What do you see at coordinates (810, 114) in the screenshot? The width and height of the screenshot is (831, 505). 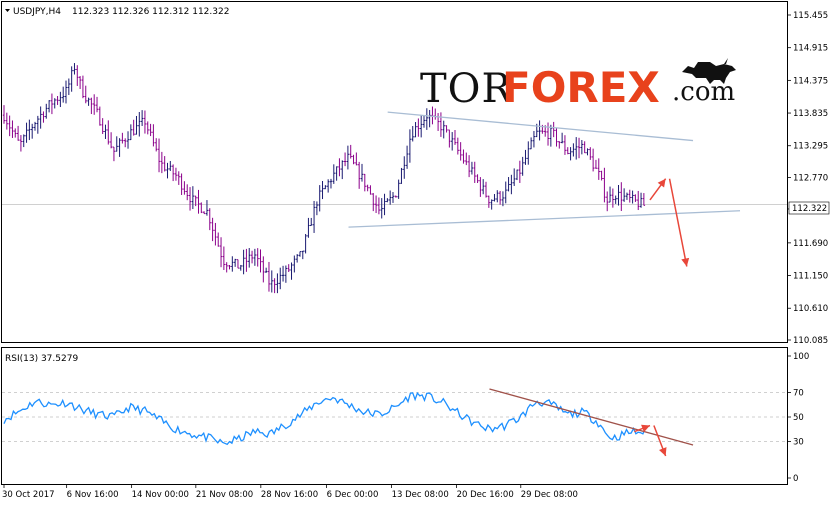 I see `price-tick-label: 113.835` at bounding box center [810, 114].